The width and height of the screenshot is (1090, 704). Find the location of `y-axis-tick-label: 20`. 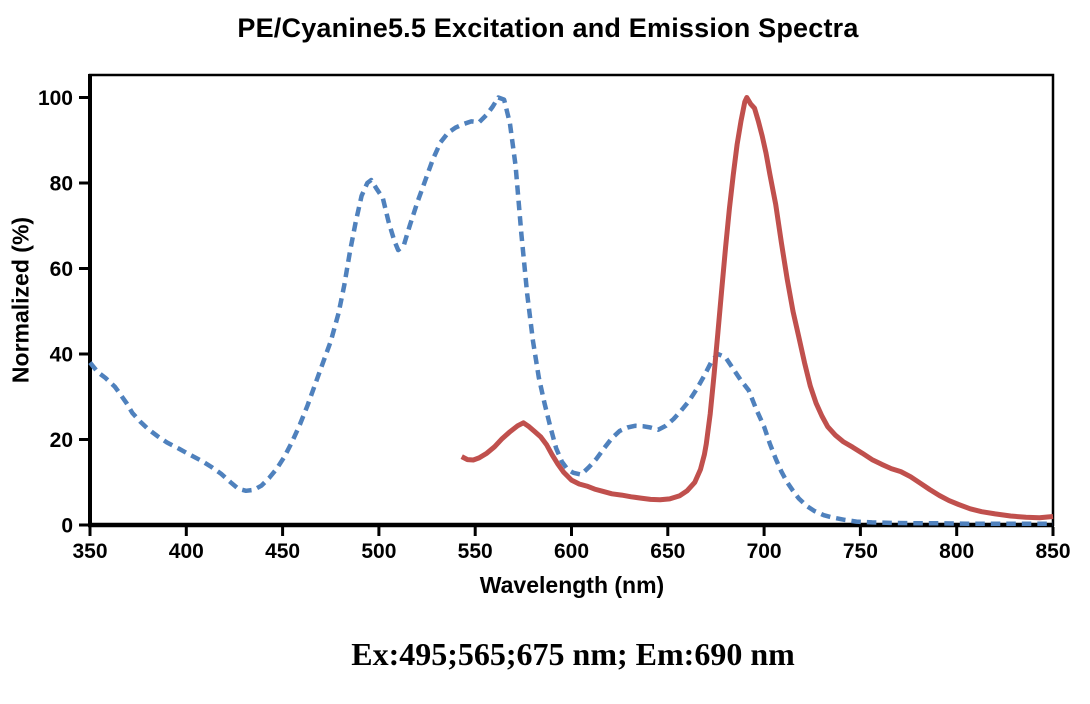

y-axis-tick-label: 20 is located at coordinates (61, 440).